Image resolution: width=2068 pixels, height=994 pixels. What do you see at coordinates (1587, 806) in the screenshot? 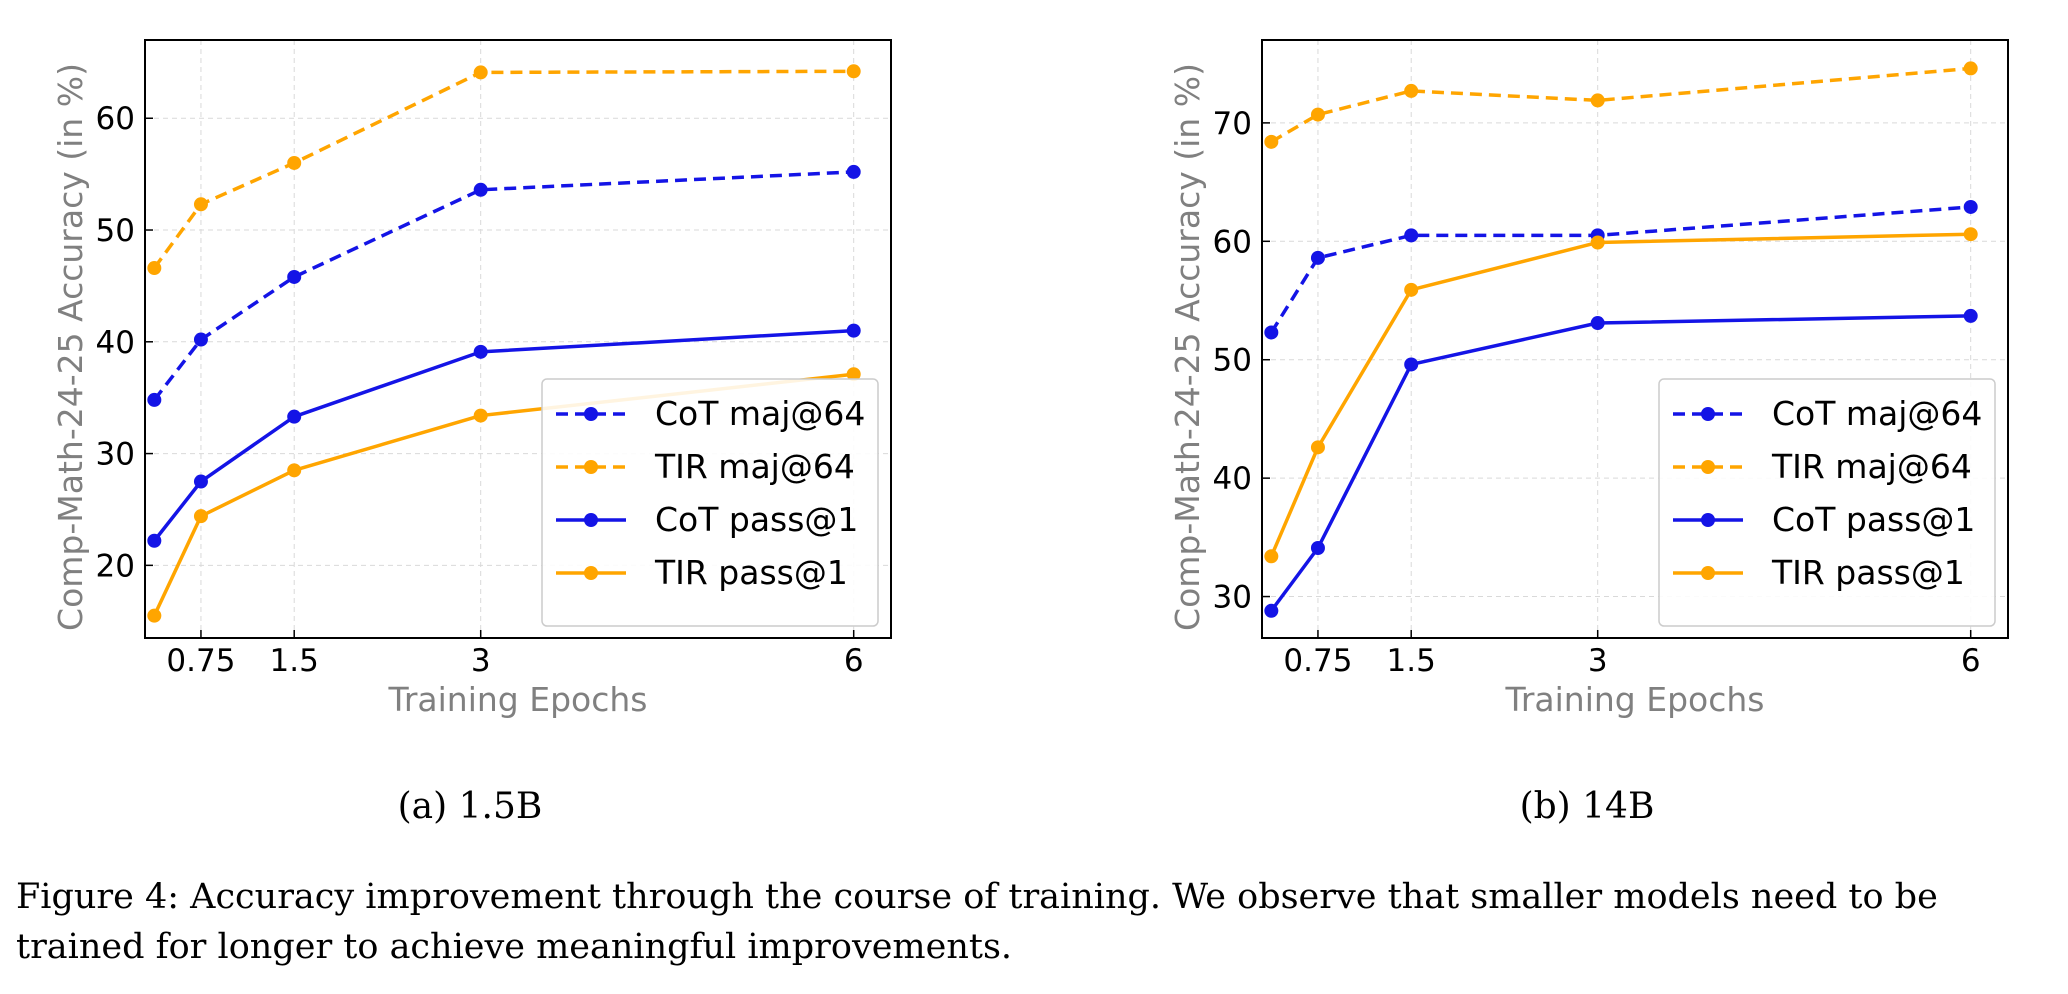
I see `subcaption: (b) 14B` at bounding box center [1587, 806].